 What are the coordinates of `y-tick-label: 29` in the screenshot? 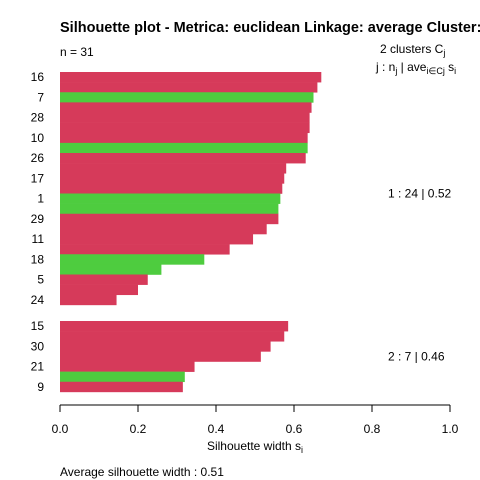 It's located at (38, 219).